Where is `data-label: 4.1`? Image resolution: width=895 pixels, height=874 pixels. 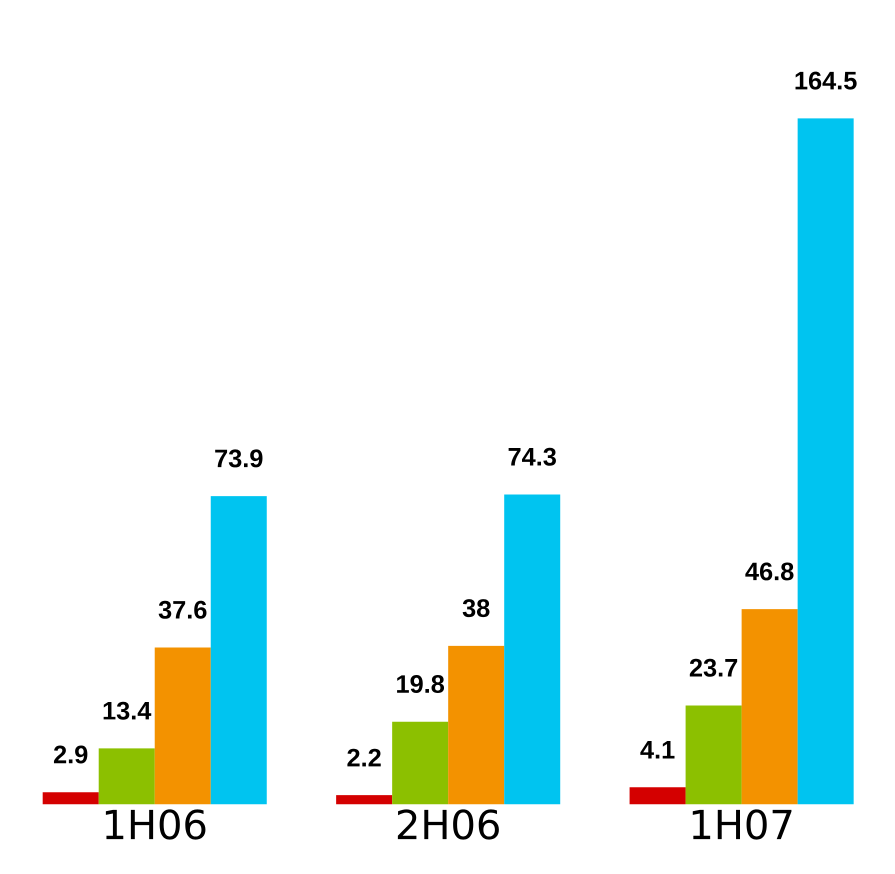 data-label: 4.1 is located at coordinates (657, 750).